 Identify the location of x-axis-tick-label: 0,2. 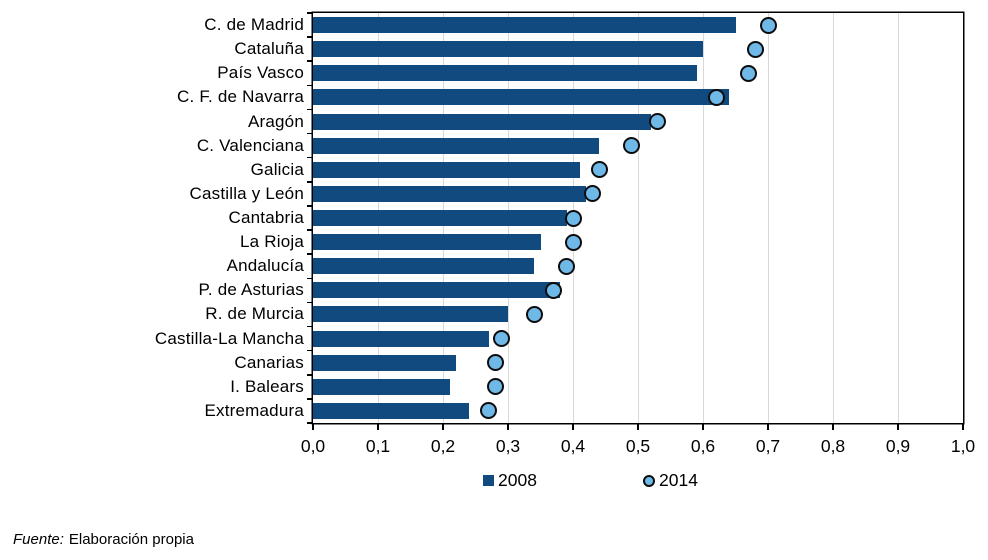
(443, 446).